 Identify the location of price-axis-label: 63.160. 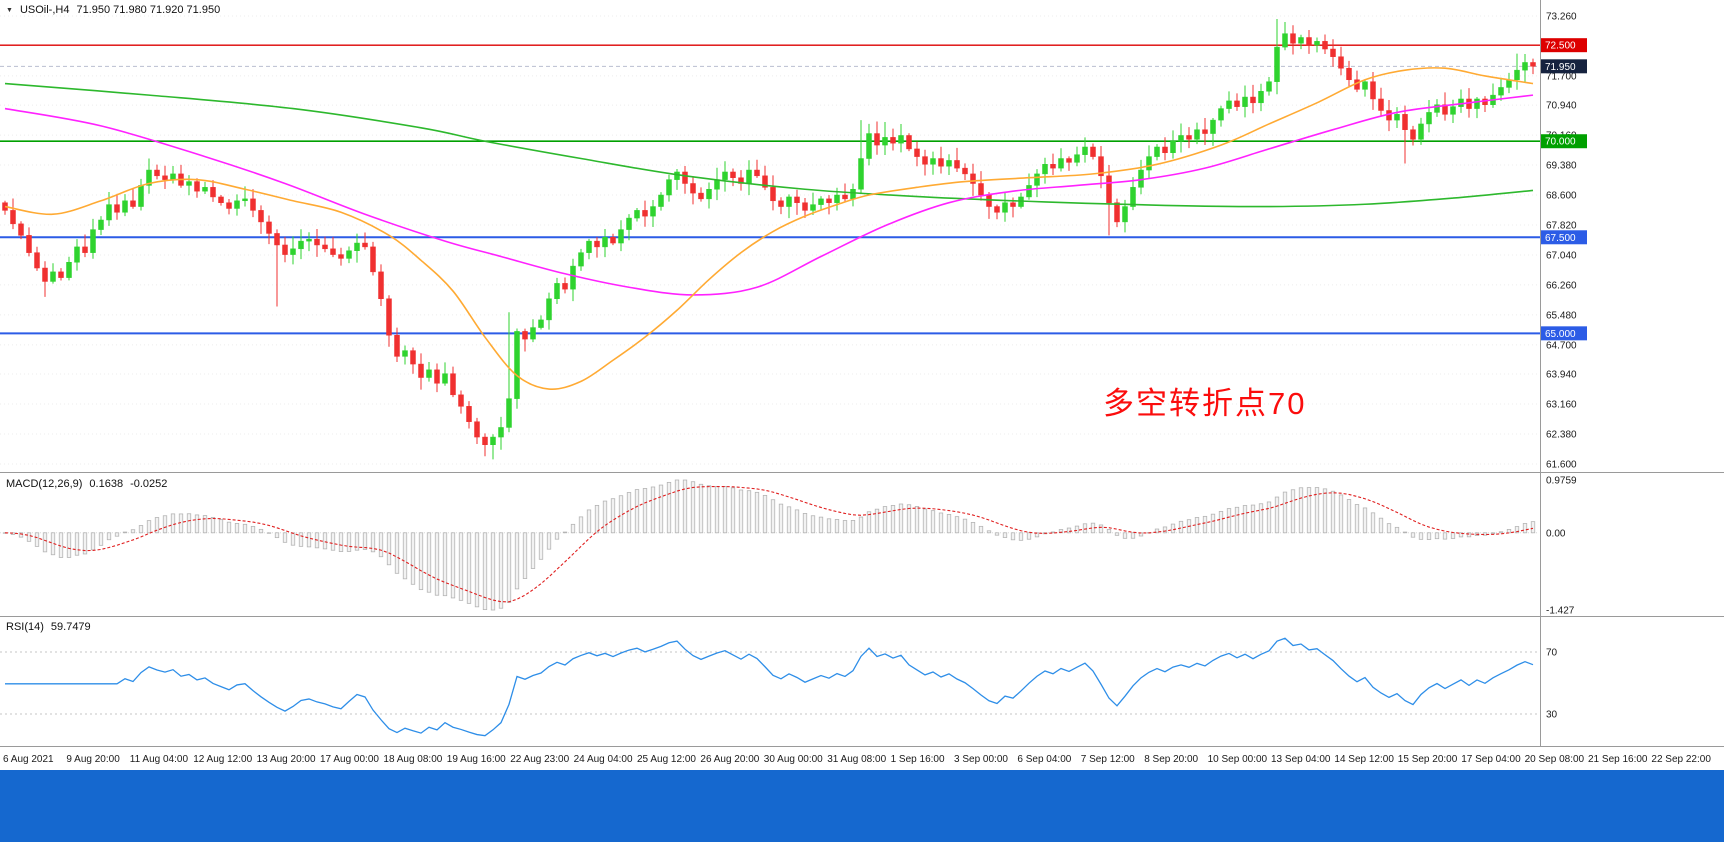
(1561, 405).